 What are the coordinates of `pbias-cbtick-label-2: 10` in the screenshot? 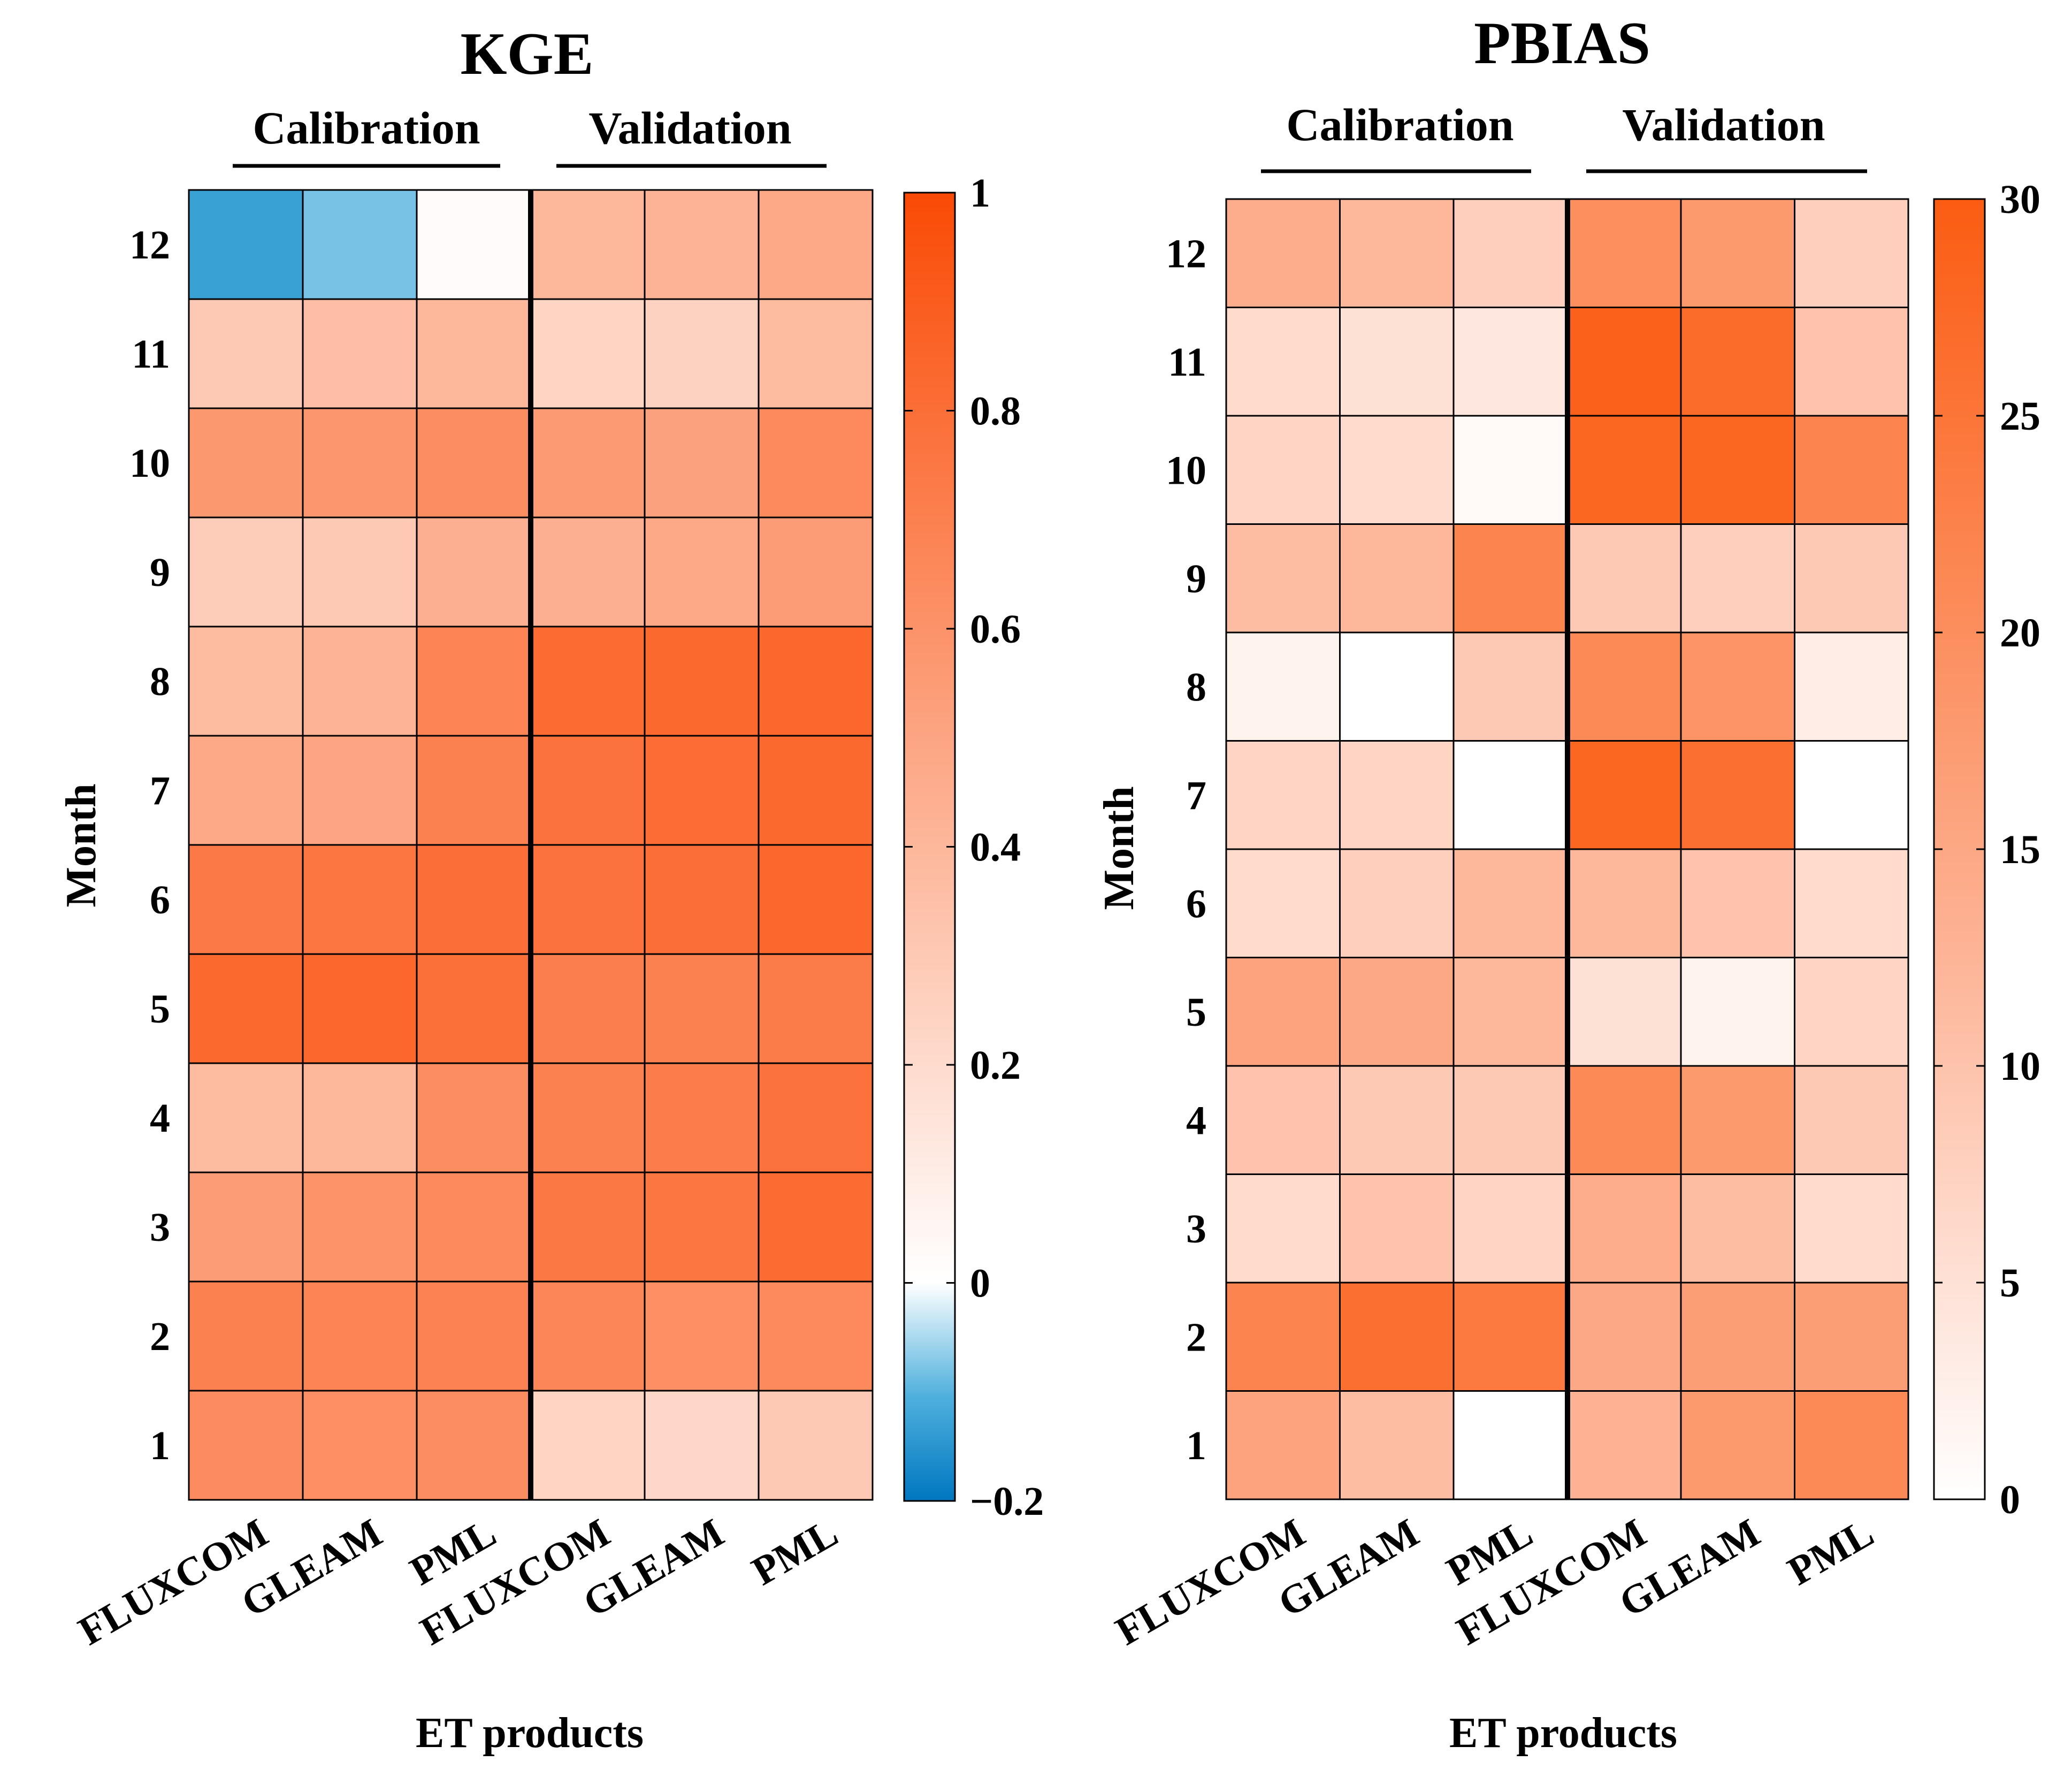 It's located at (2020, 1066).